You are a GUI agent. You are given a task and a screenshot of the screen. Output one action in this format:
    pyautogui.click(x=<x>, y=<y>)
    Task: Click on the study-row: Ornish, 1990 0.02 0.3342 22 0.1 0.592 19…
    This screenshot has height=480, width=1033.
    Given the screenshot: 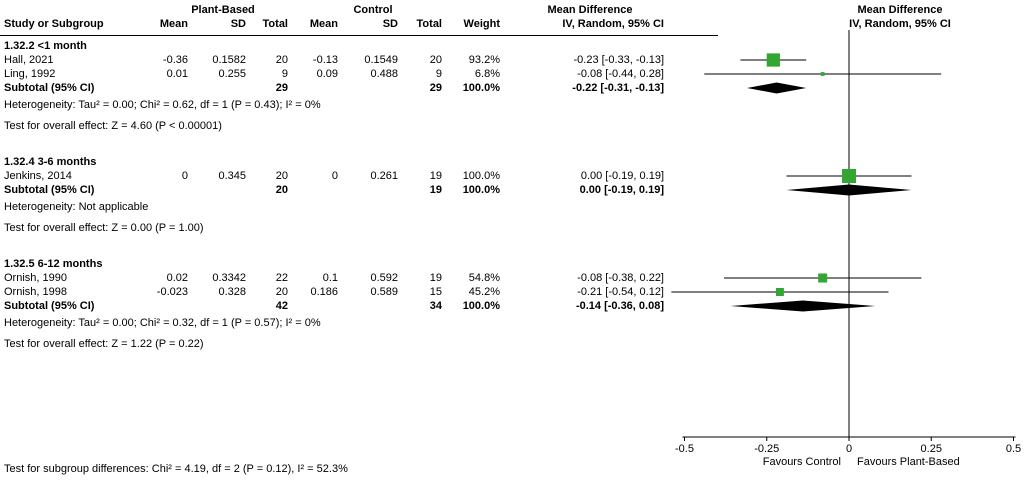 What is the action you would take?
    pyautogui.click(x=516, y=278)
    